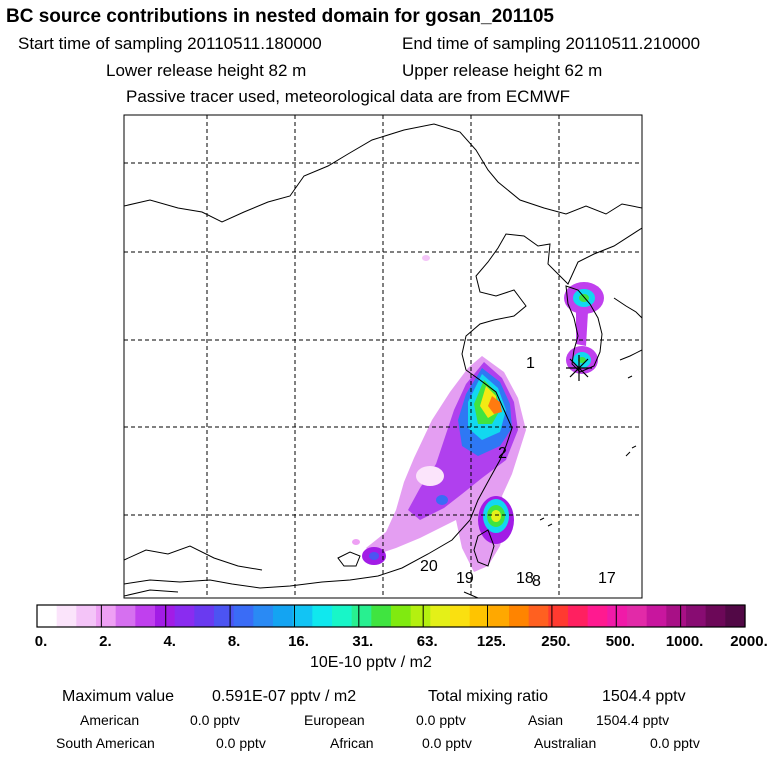 Image resolution: width=768 pixels, height=768 pixels. What do you see at coordinates (582, 360) in the screenshot?
I see `hotspot-korea-south-green` at bounding box center [582, 360].